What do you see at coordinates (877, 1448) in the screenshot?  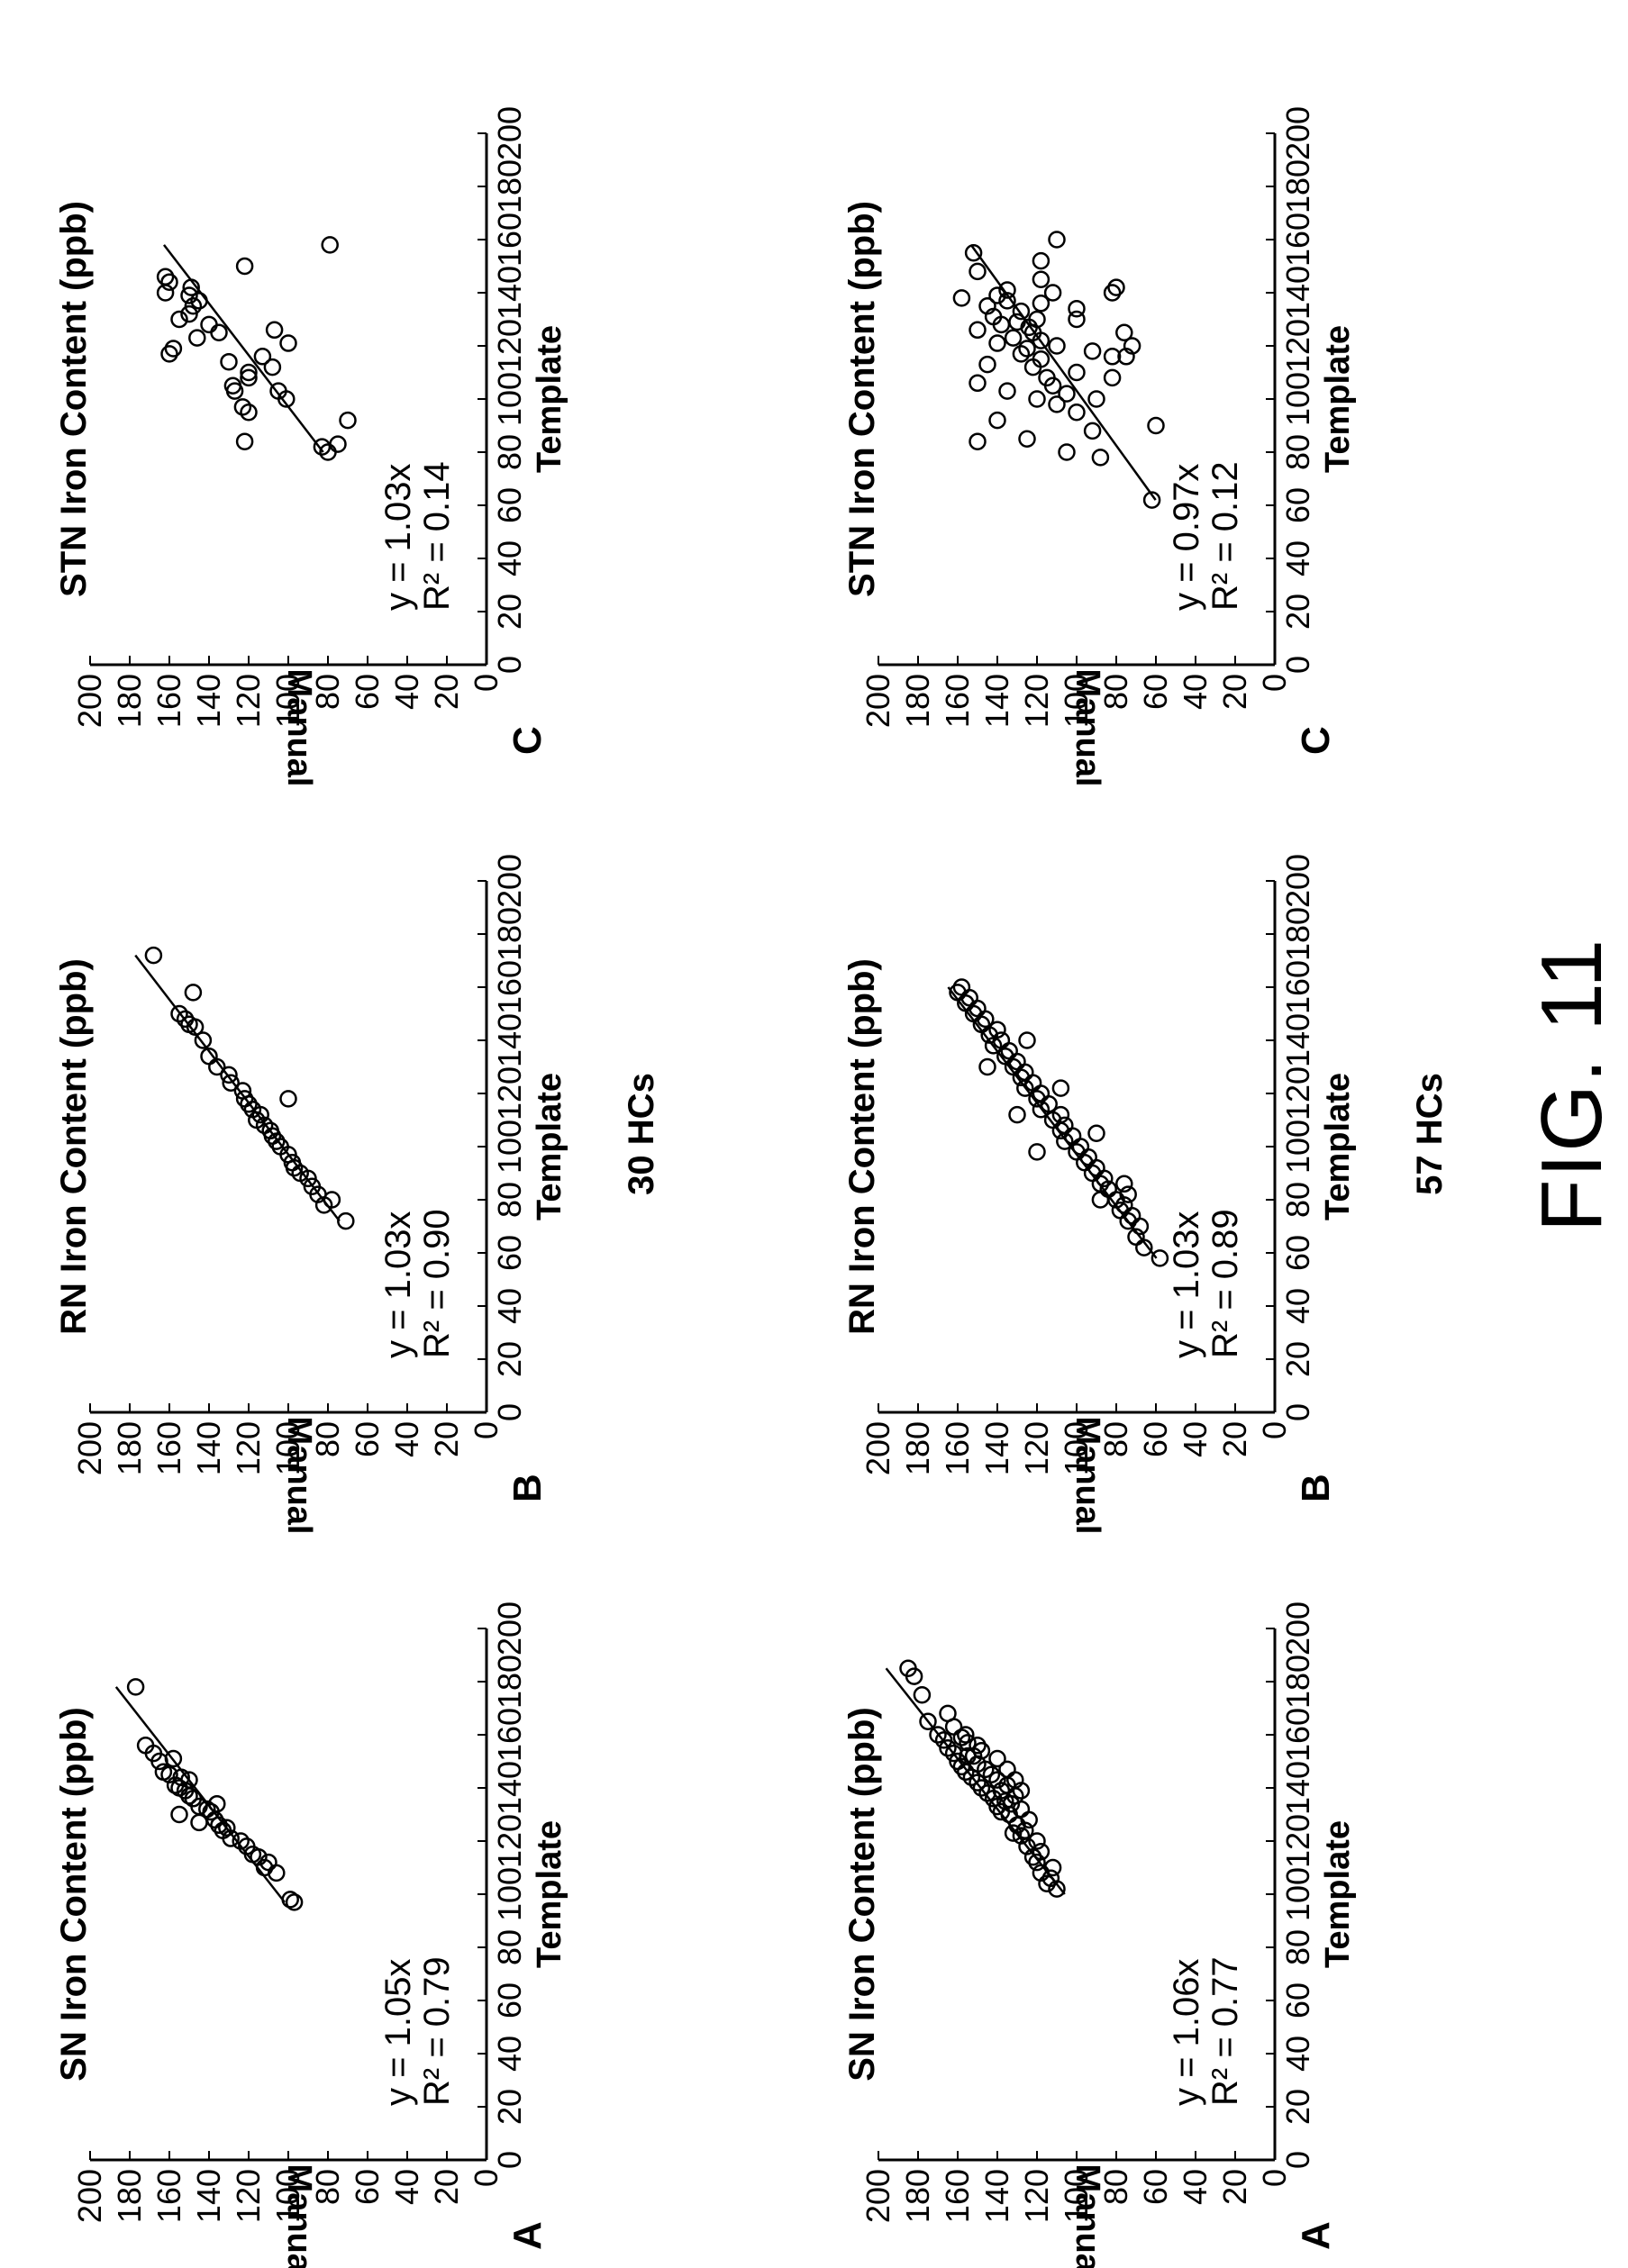 I see `y-tick-label: 200` at bounding box center [877, 1448].